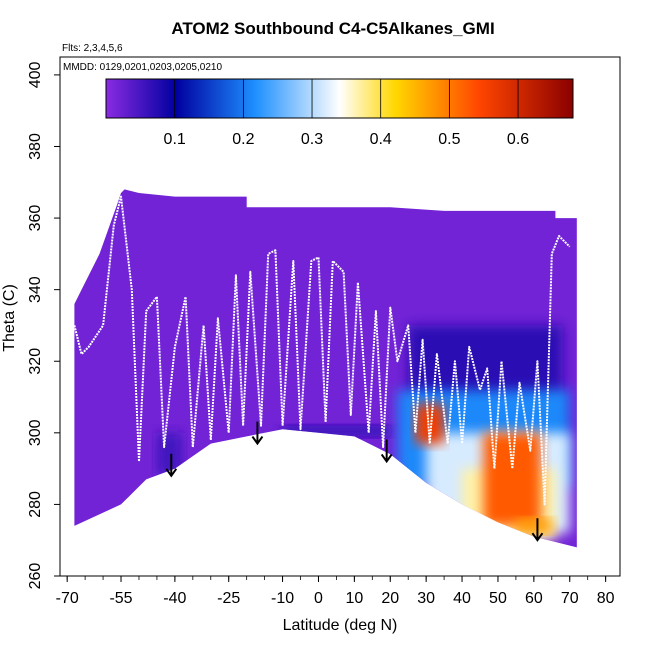  What do you see at coordinates (318, 598) in the screenshot?
I see `x-tick-label: 0` at bounding box center [318, 598].